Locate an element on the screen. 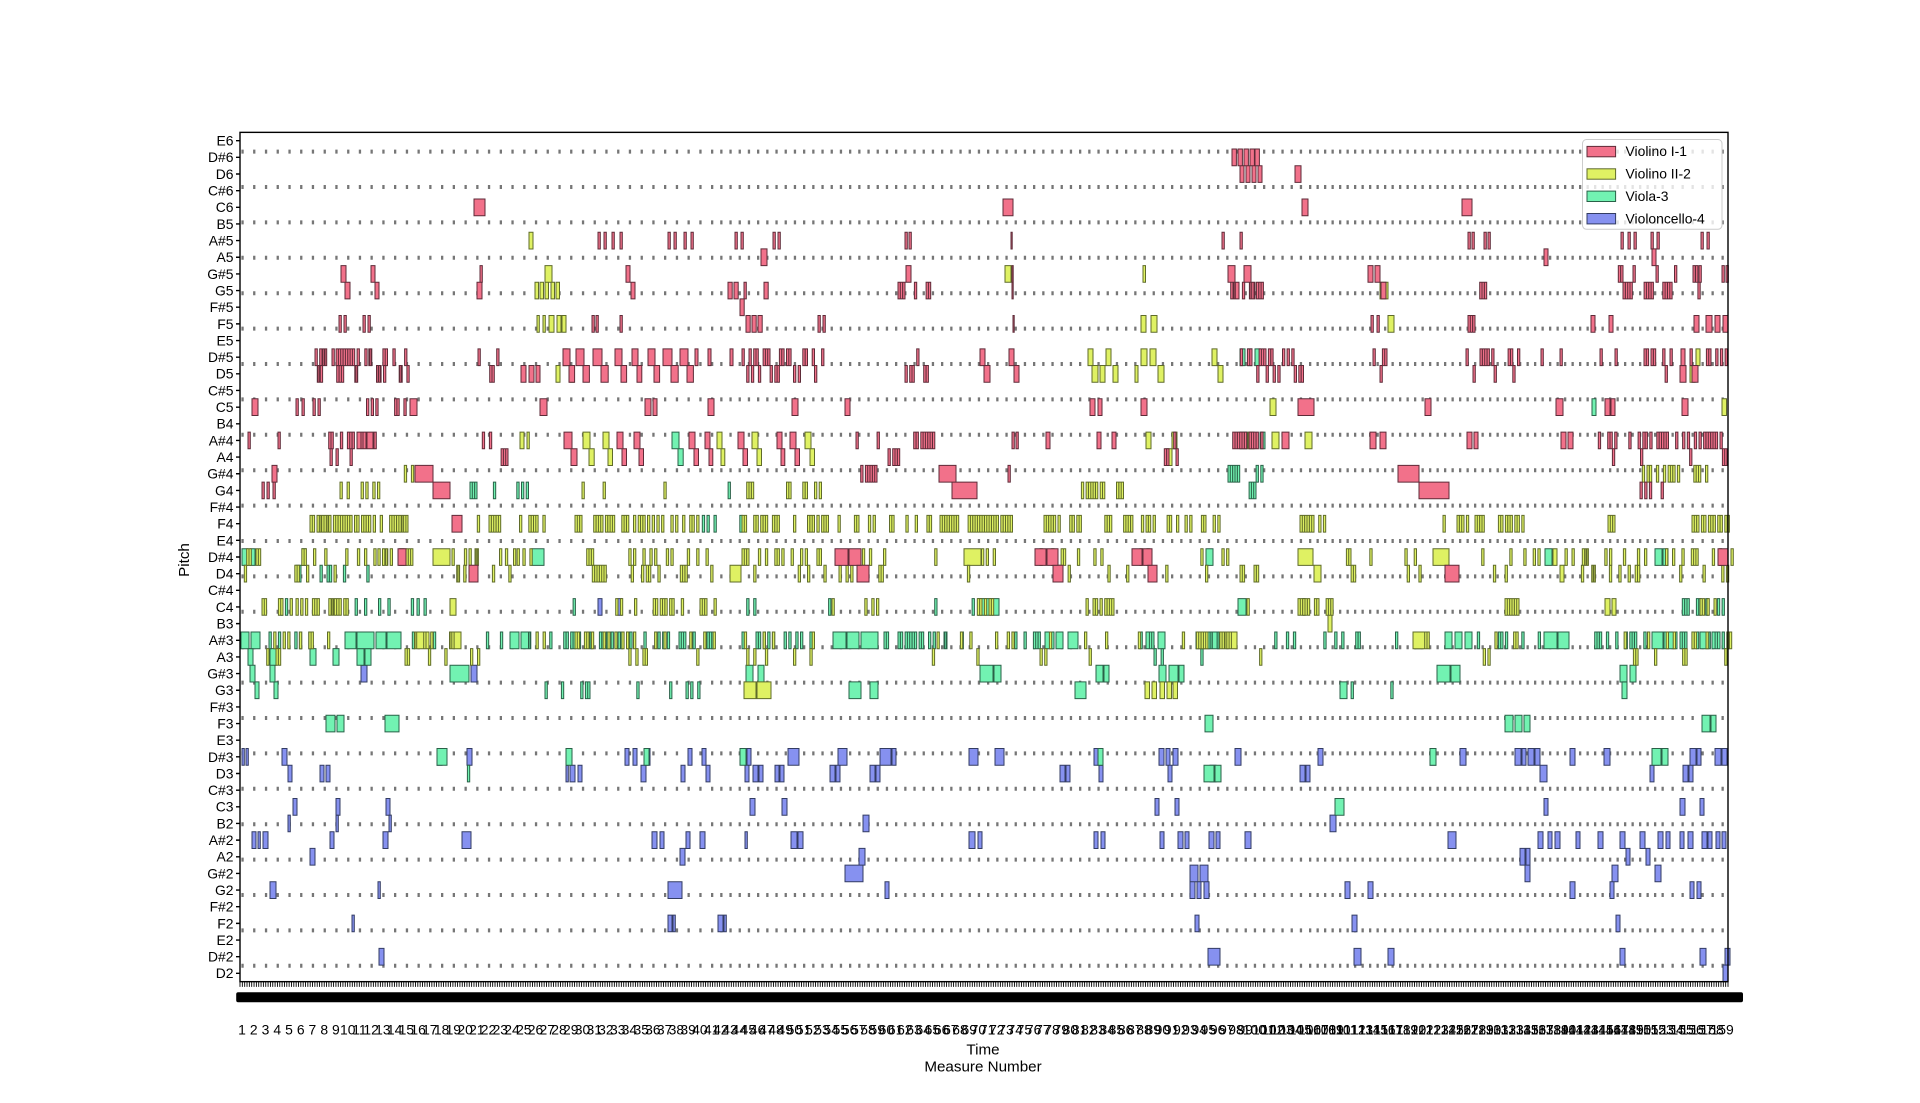 The height and width of the screenshot is (1103, 1920). svg-text: C#5 is located at coordinates (221, 390).